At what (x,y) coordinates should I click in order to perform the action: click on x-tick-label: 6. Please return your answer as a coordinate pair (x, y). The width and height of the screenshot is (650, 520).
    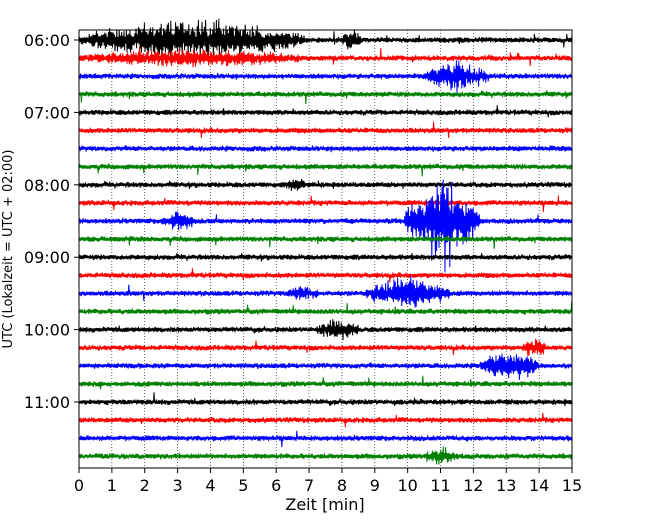
    Looking at the image, I should click on (276, 485).